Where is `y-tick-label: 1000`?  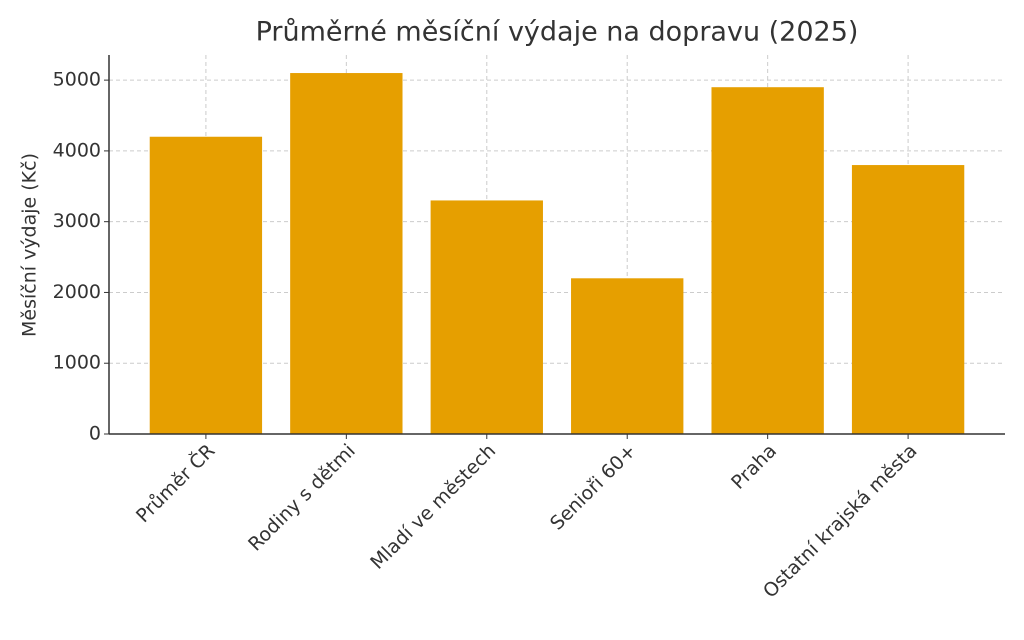 y-tick-label: 1000 is located at coordinates (77, 363).